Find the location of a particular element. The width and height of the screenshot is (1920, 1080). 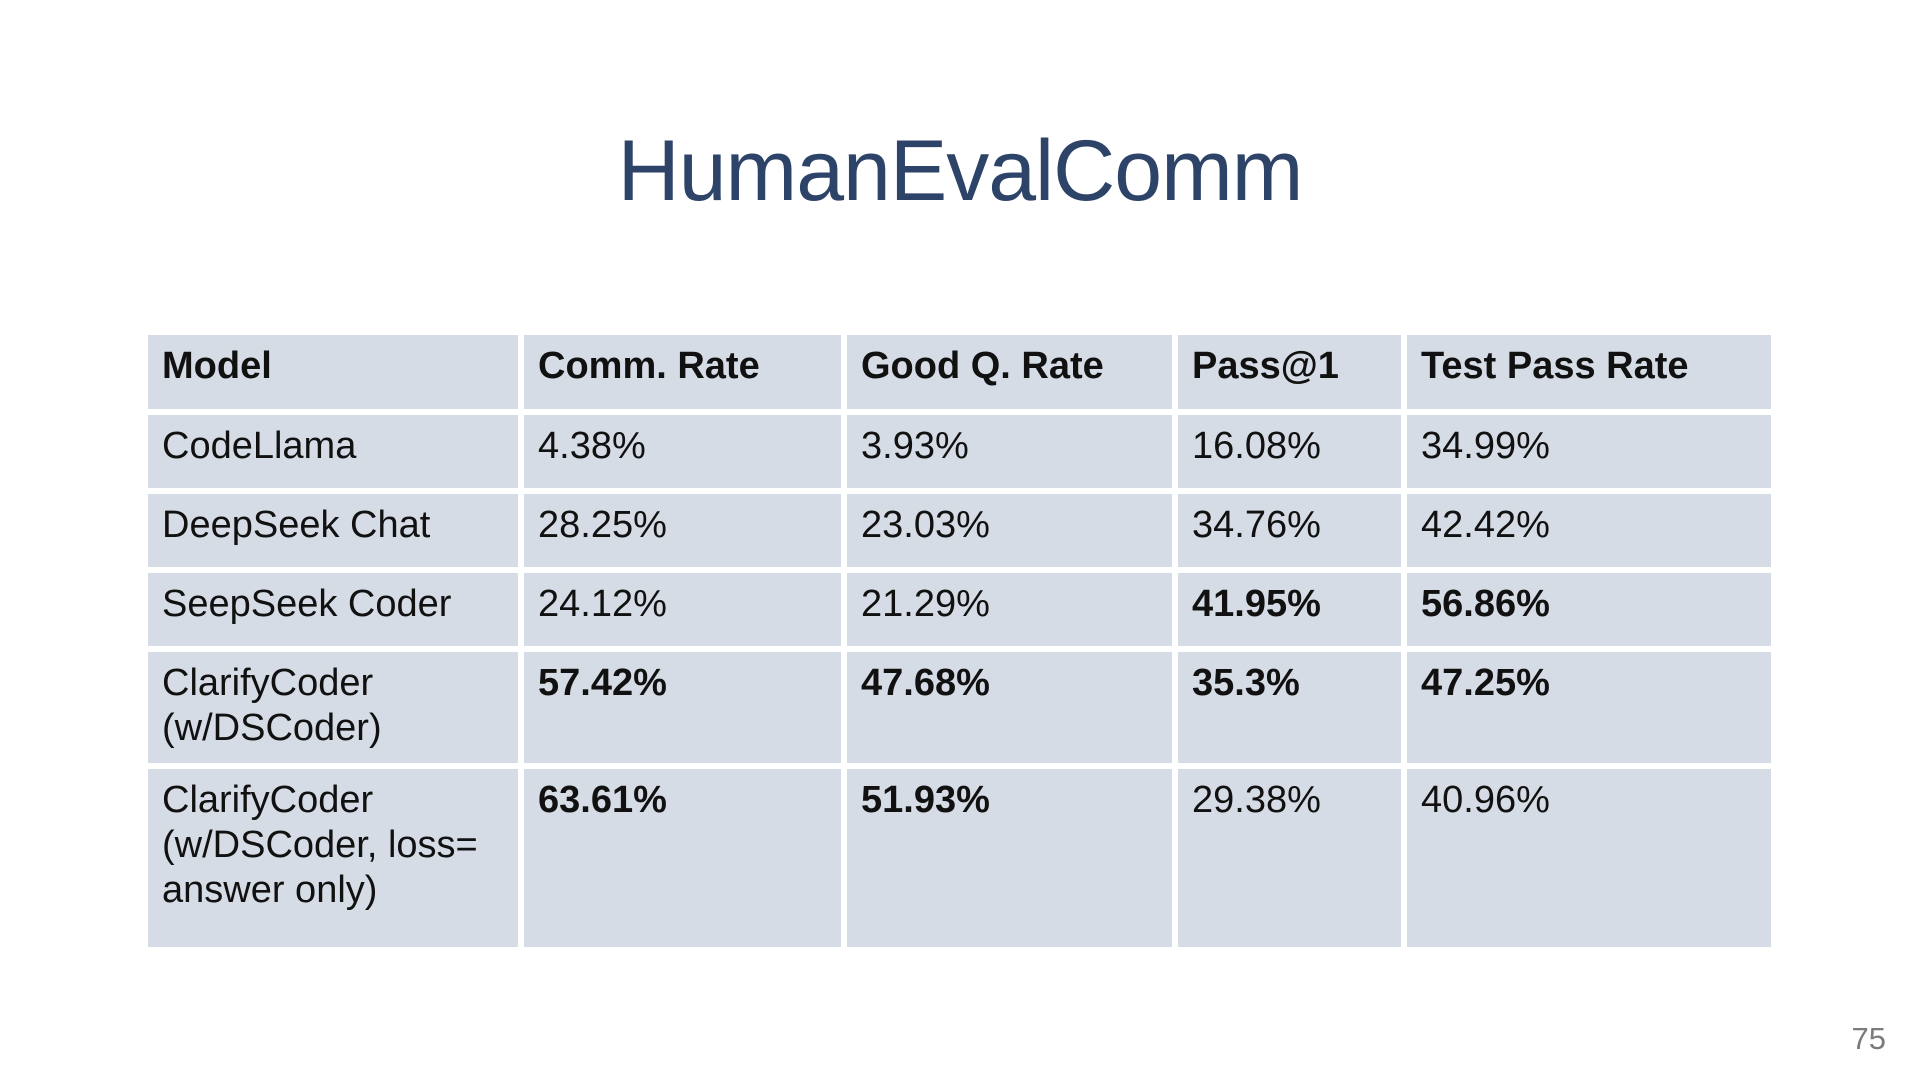

value-cell: 57.42% is located at coordinates (682, 707).